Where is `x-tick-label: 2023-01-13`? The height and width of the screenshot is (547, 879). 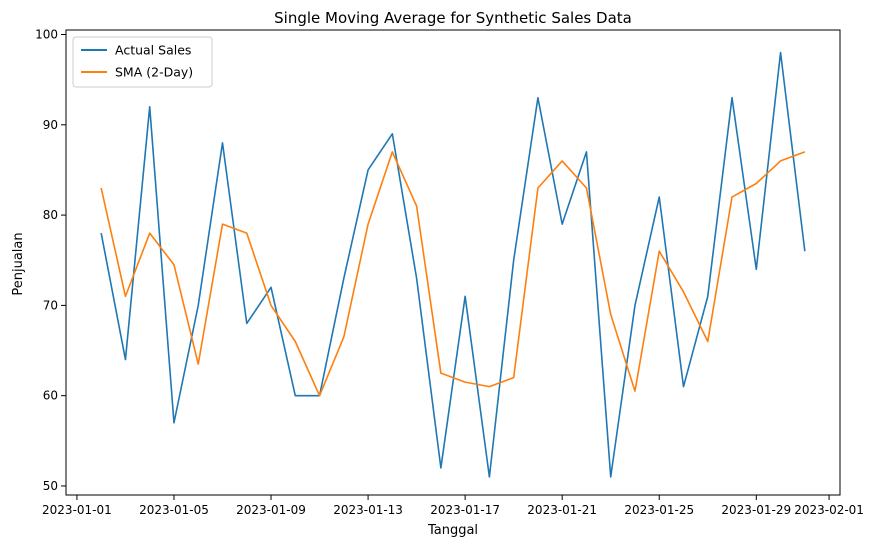
x-tick-label: 2023-01-13 is located at coordinates (368, 510).